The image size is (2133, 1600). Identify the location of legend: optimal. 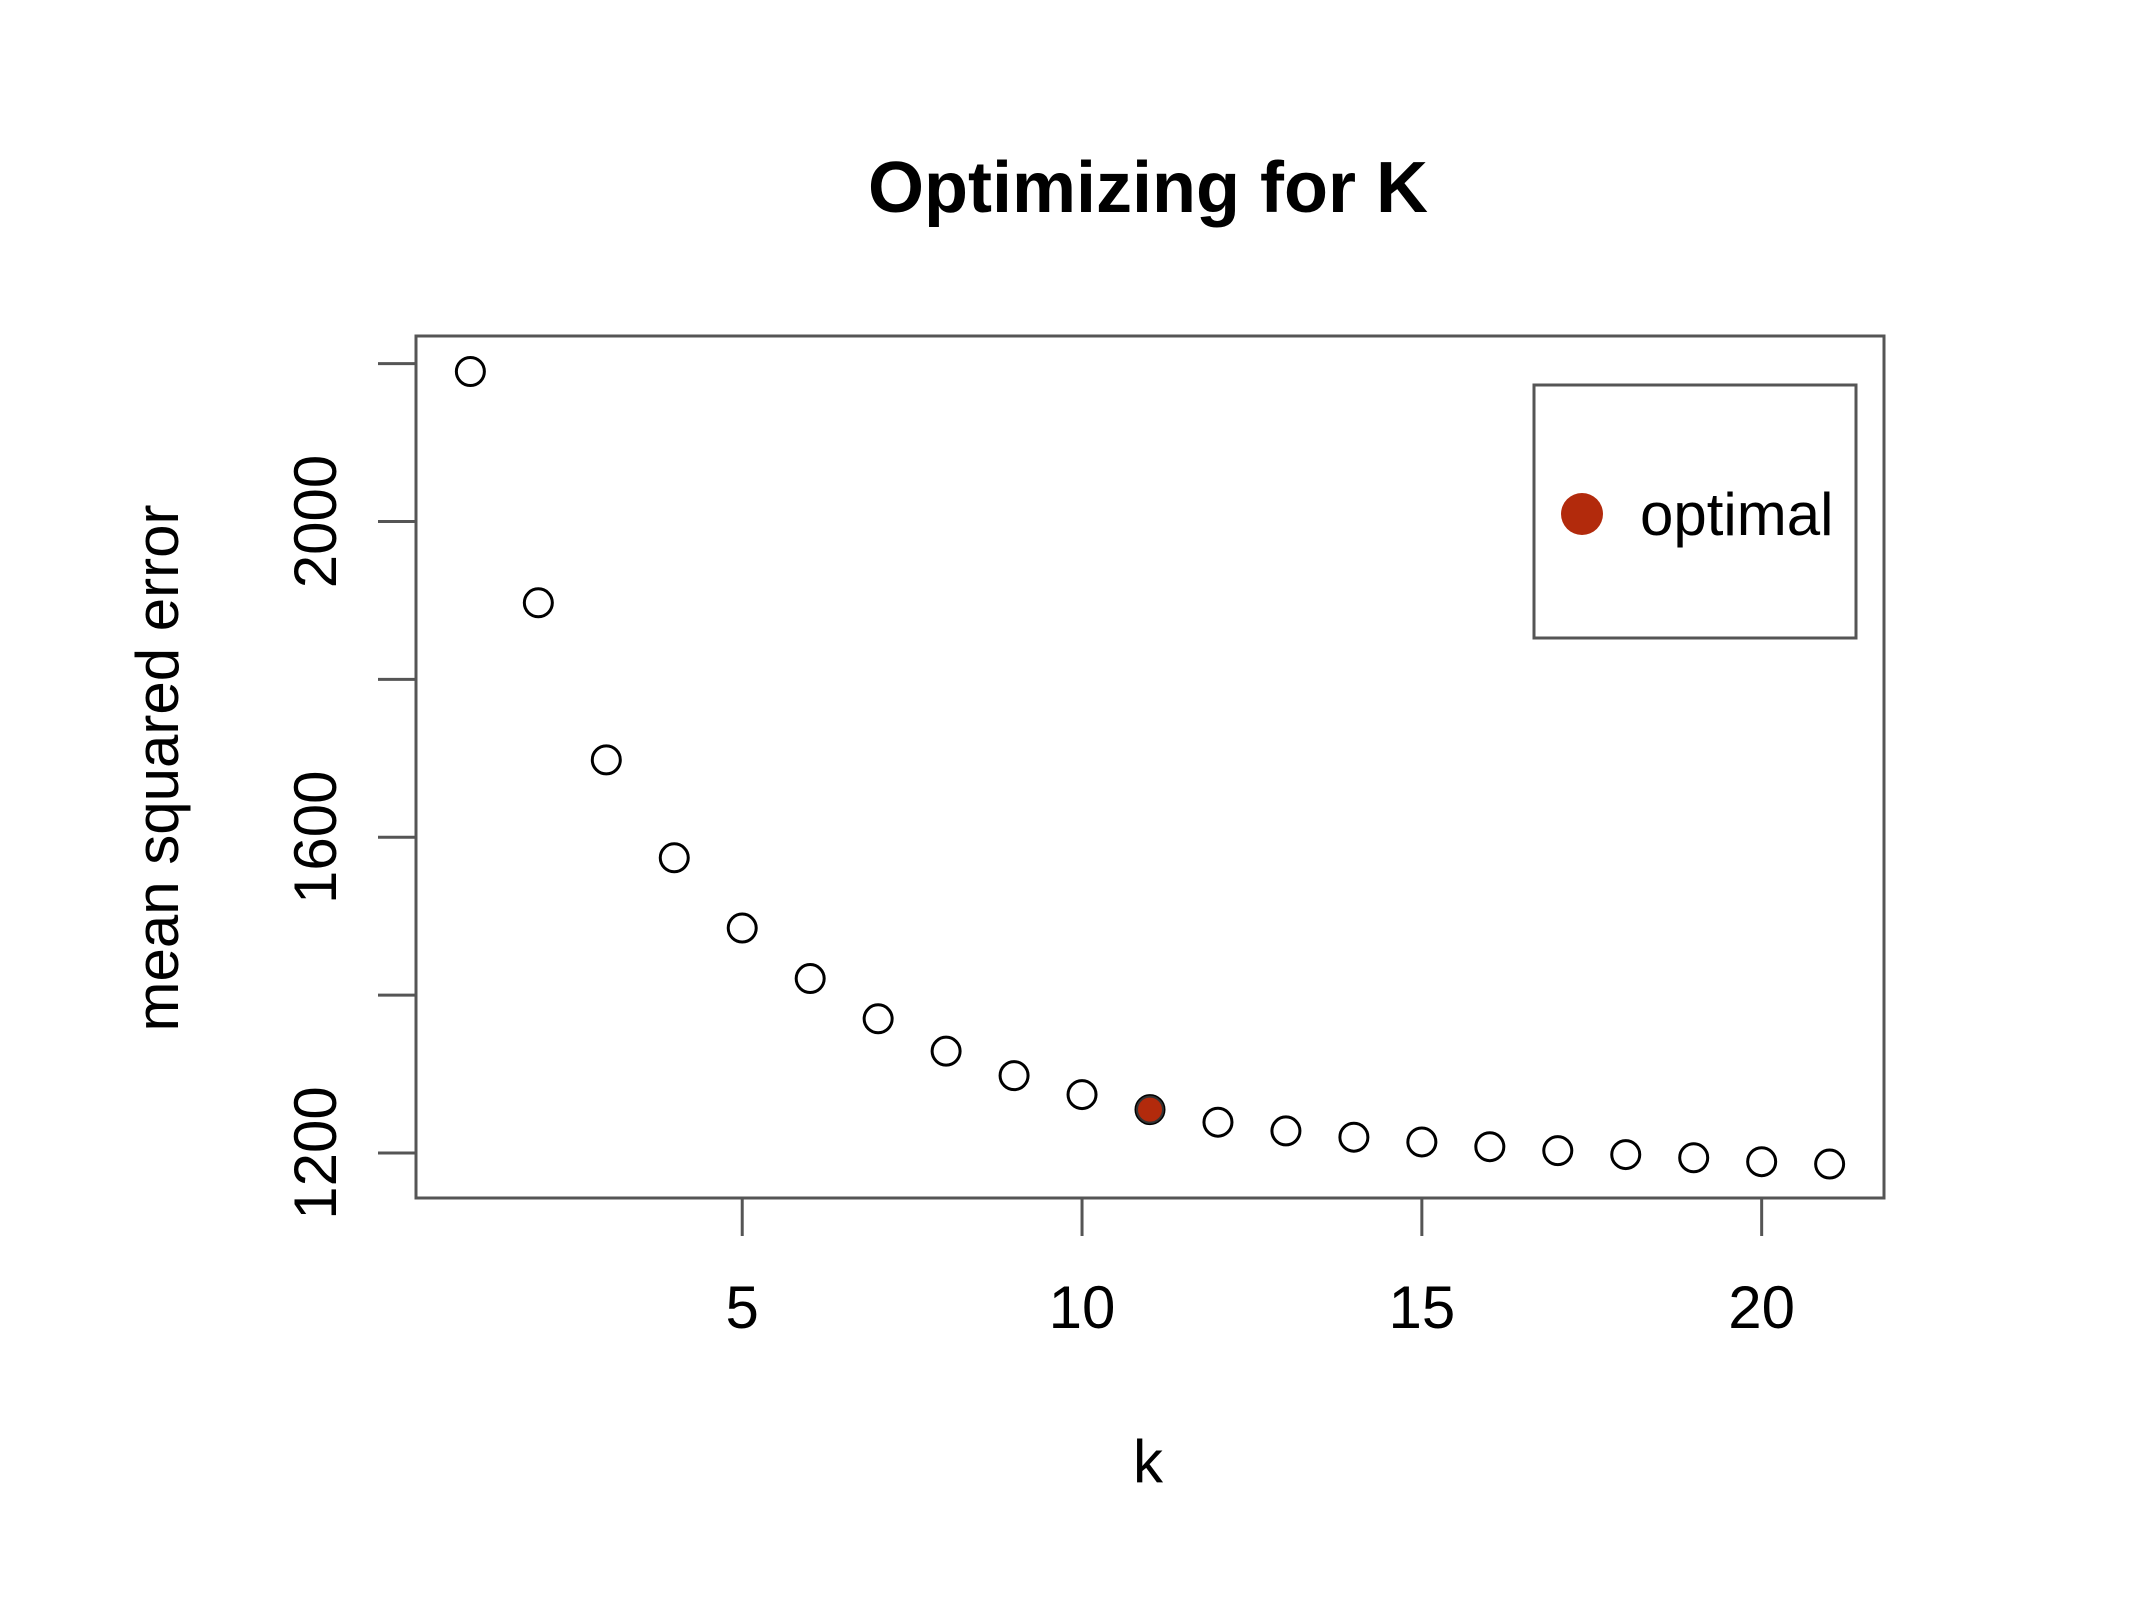
(1695, 511).